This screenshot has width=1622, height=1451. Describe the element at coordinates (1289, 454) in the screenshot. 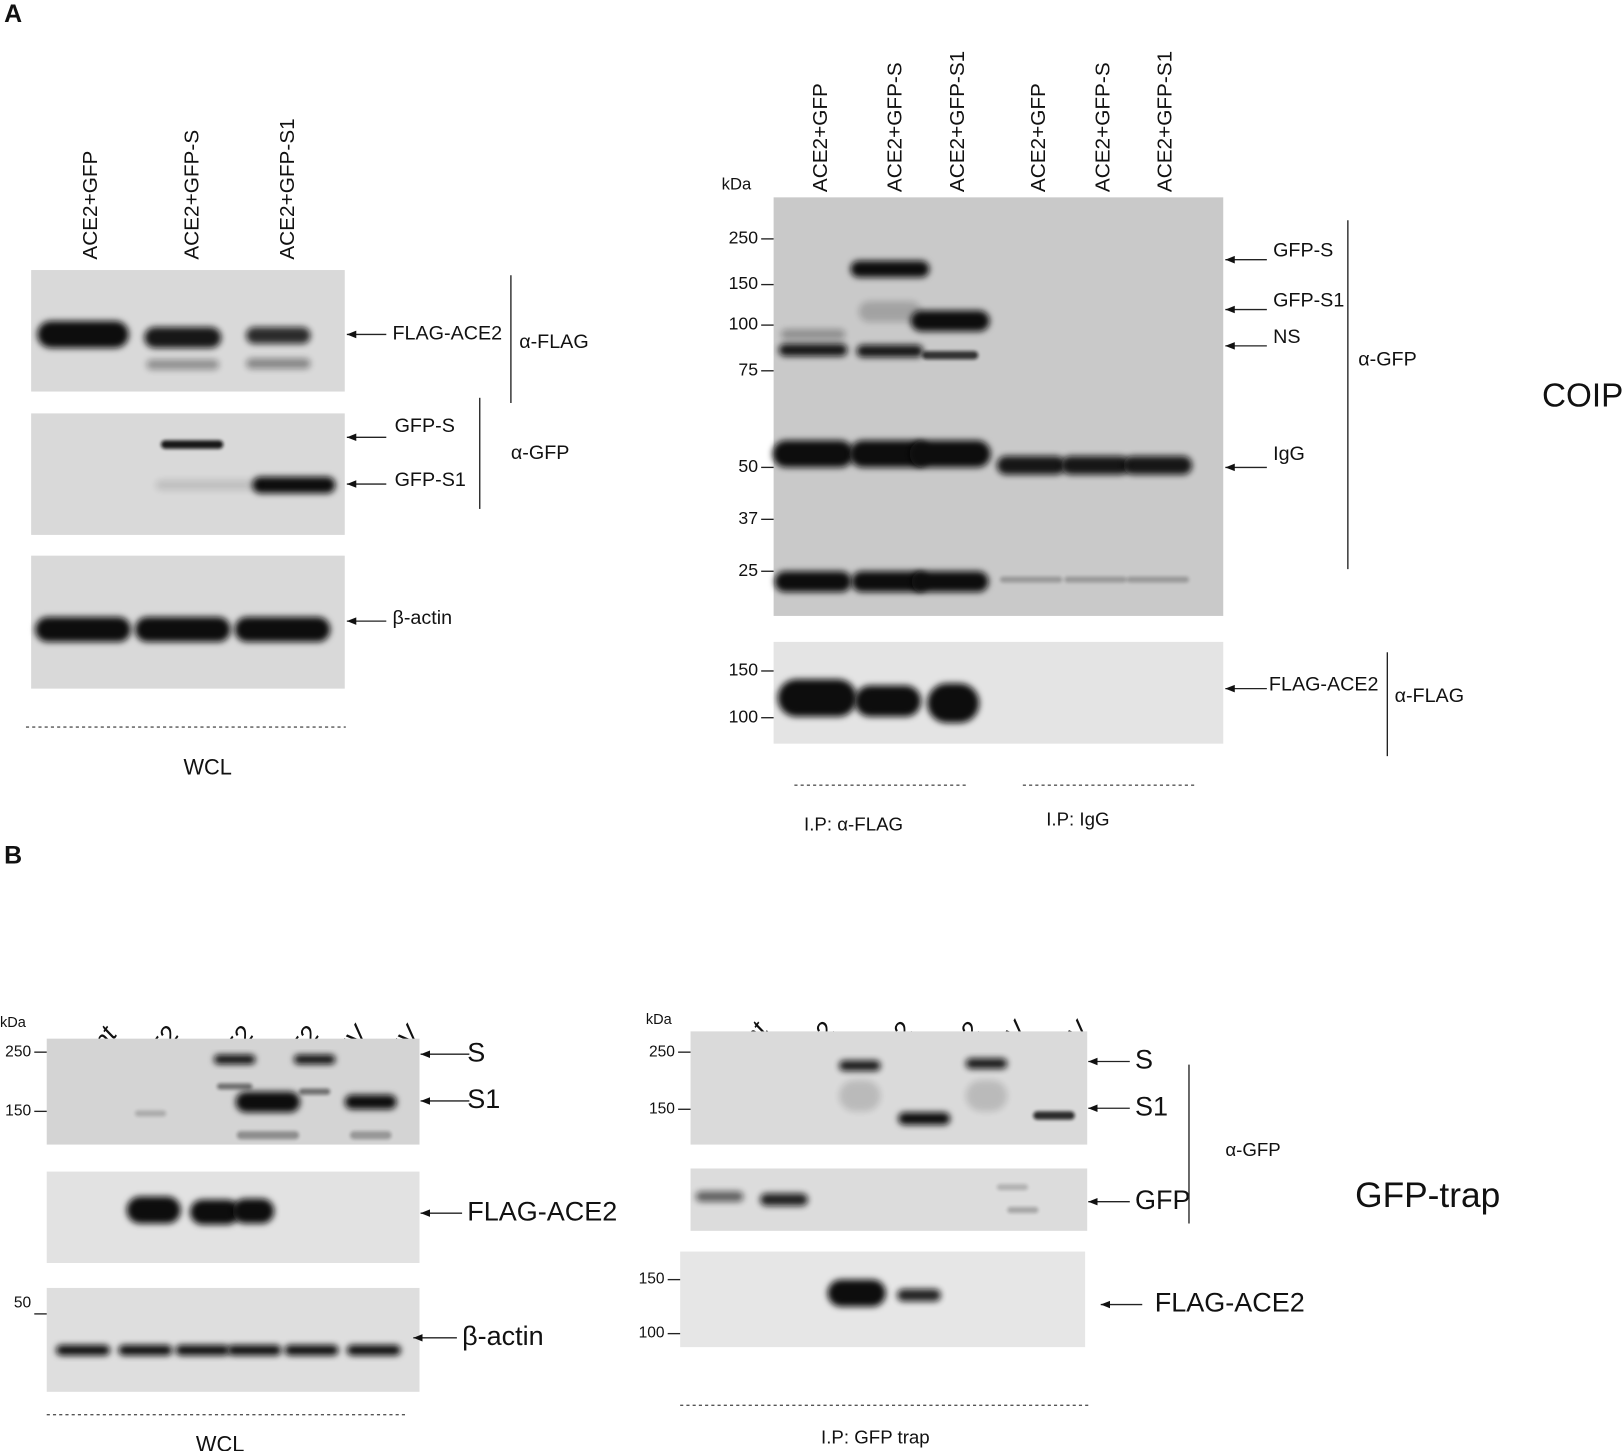

I see `band-label: IgG` at that location.